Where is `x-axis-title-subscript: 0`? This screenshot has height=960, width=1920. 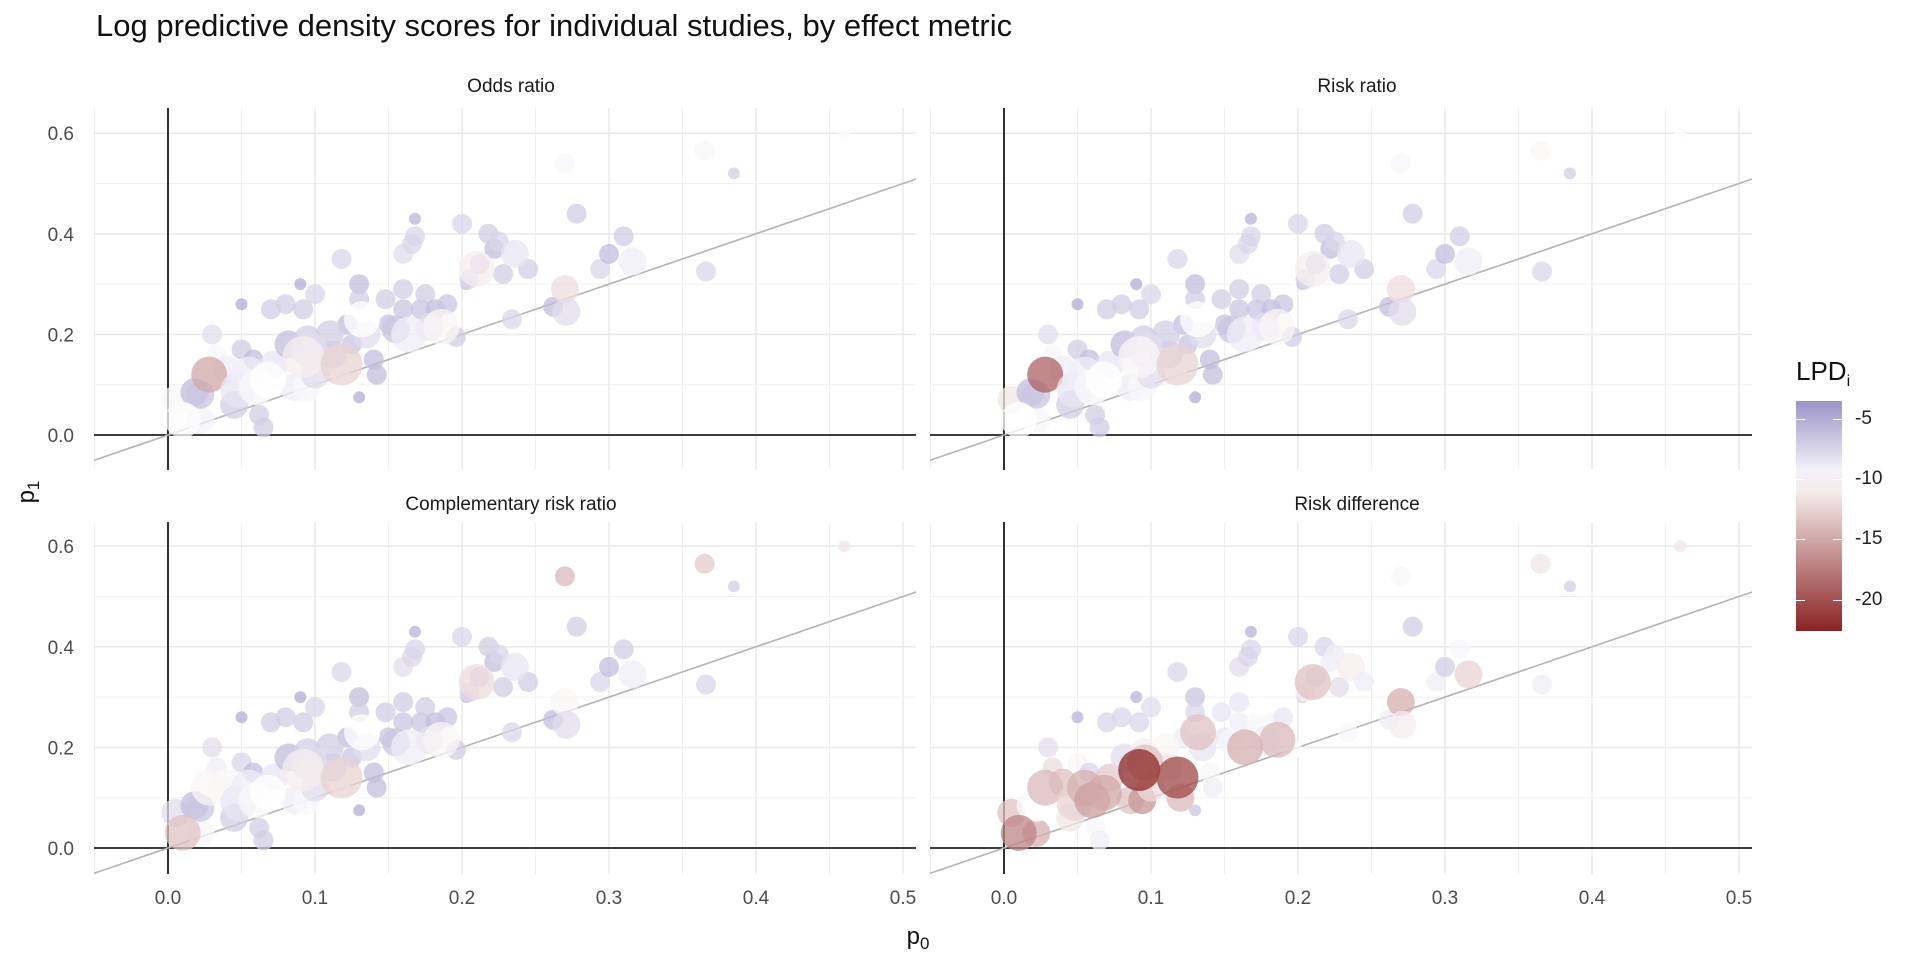
x-axis-title-subscript: 0 is located at coordinates (924, 943).